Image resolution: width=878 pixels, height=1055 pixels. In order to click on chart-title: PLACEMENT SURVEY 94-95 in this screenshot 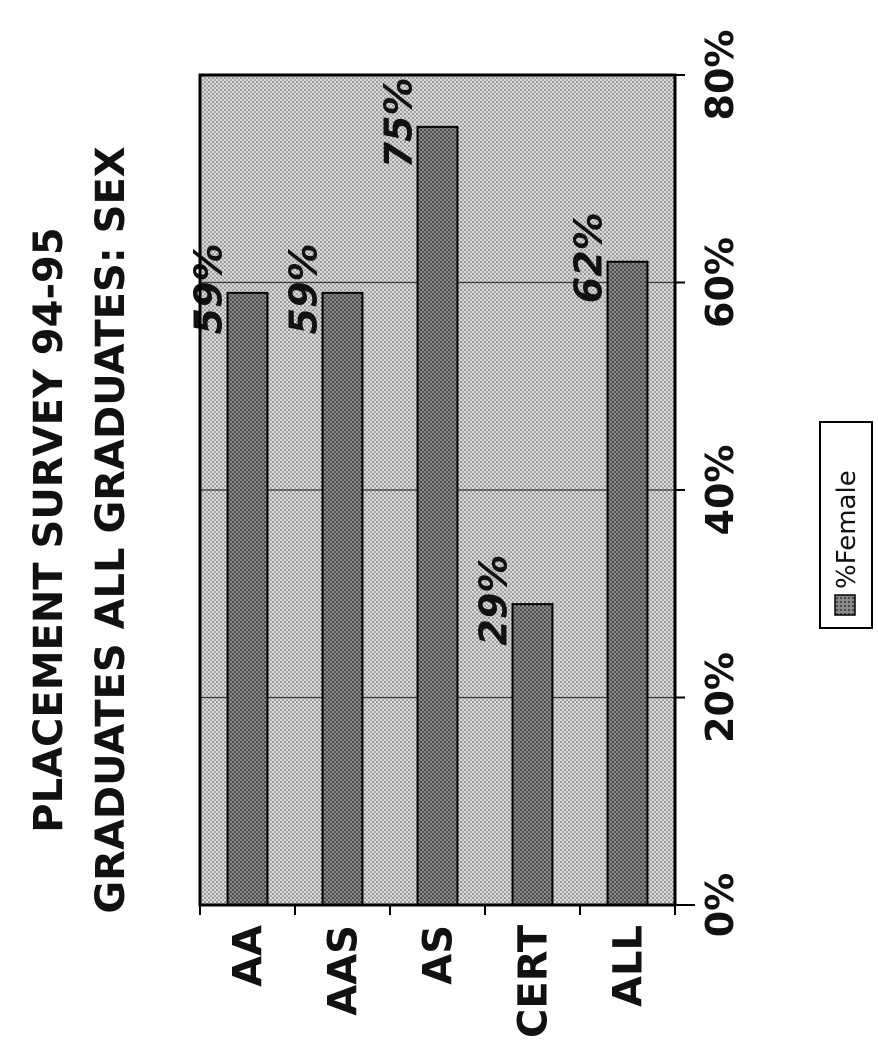, I will do `click(49, 529)`.